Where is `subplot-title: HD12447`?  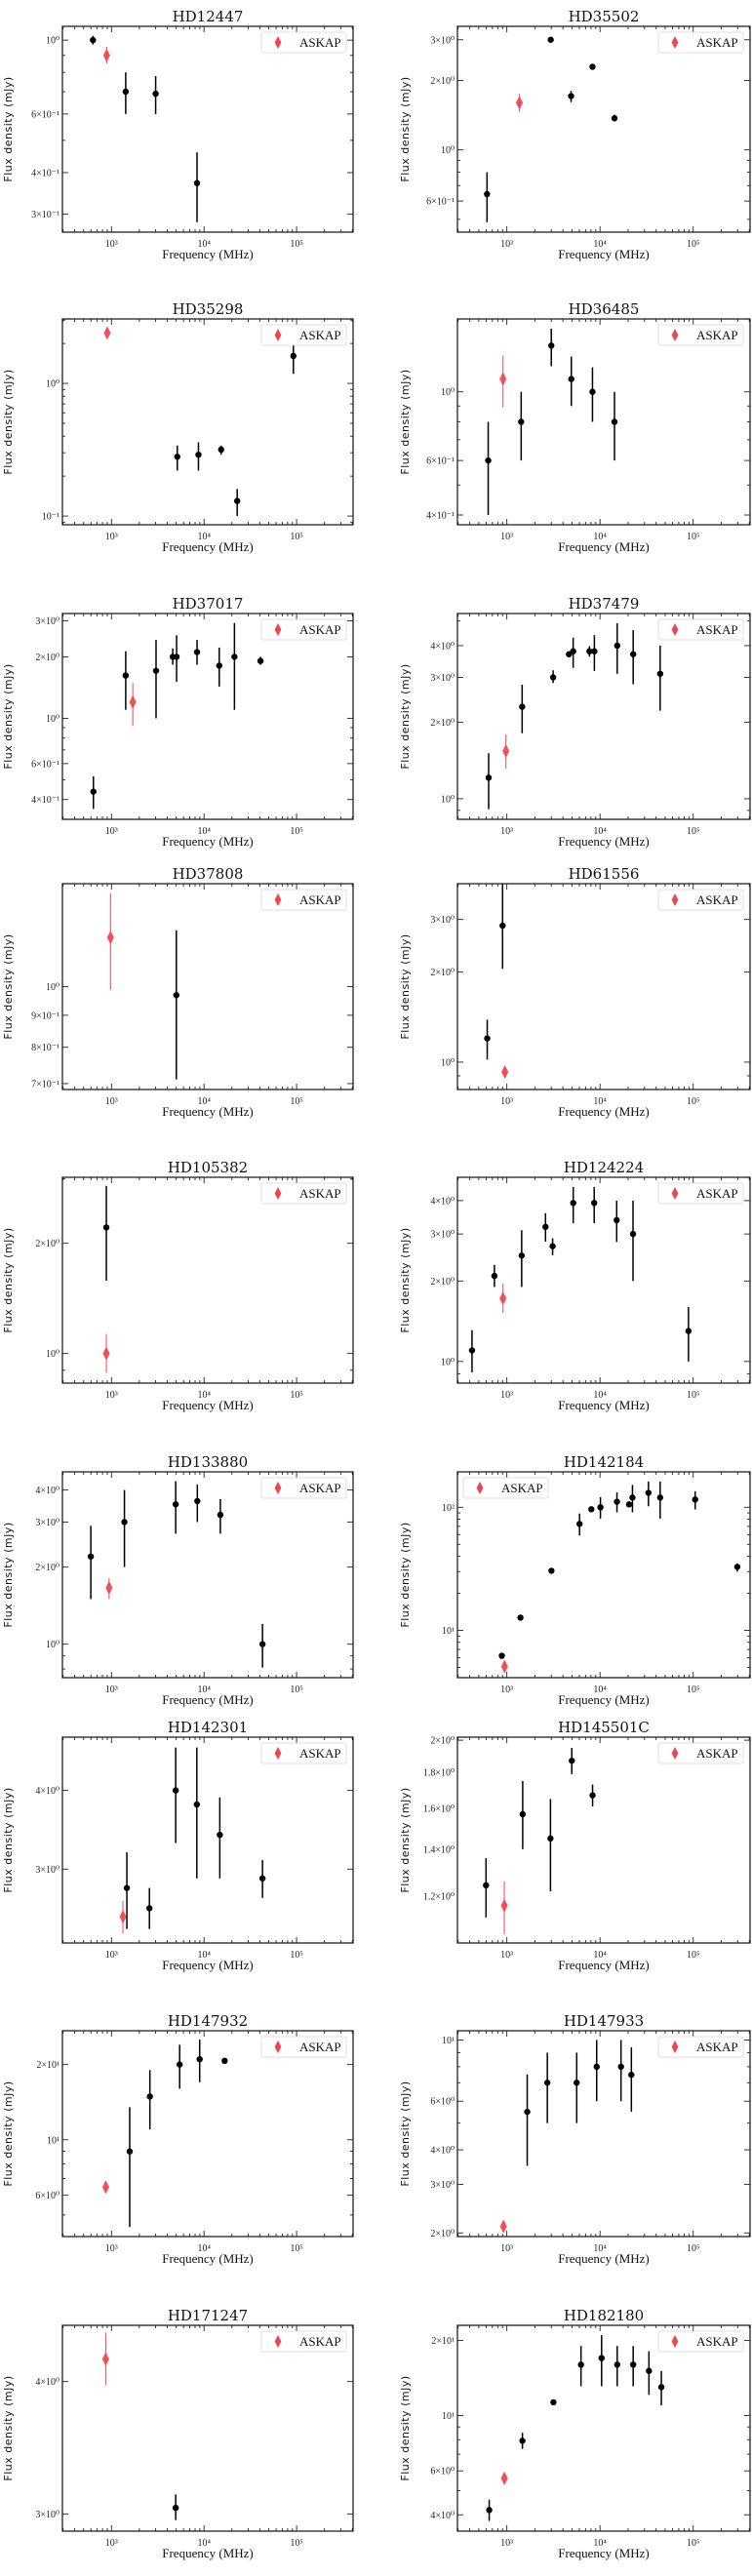 subplot-title: HD12447 is located at coordinates (208, 16).